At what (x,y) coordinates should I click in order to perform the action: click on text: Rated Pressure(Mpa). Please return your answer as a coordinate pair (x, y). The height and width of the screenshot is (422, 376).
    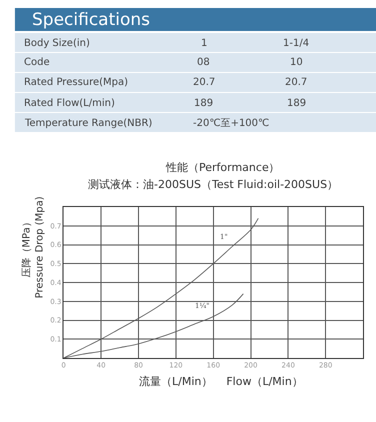
    Looking at the image, I should click on (76, 82).